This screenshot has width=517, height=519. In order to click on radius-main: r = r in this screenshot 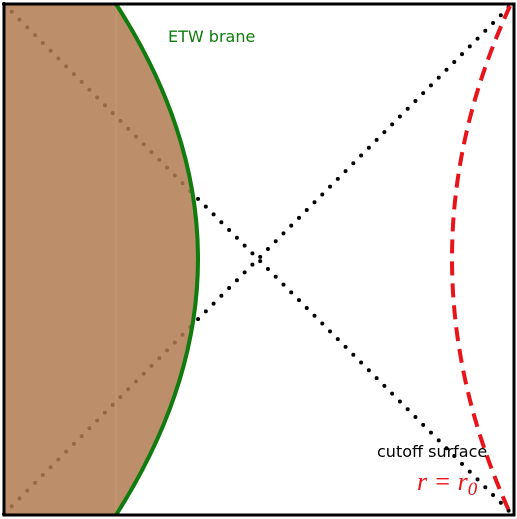, I will do `click(443, 481)`.